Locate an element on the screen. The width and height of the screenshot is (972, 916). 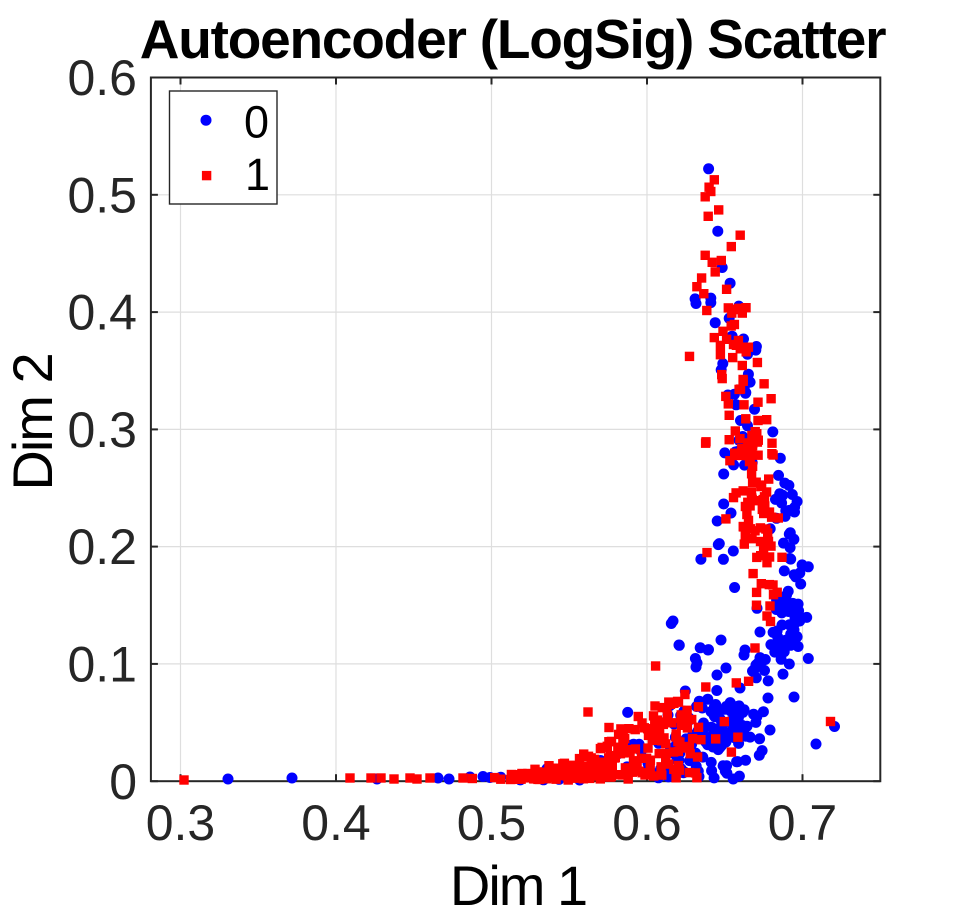
svg-text: 0.7 is located at coordinates (803, 823).